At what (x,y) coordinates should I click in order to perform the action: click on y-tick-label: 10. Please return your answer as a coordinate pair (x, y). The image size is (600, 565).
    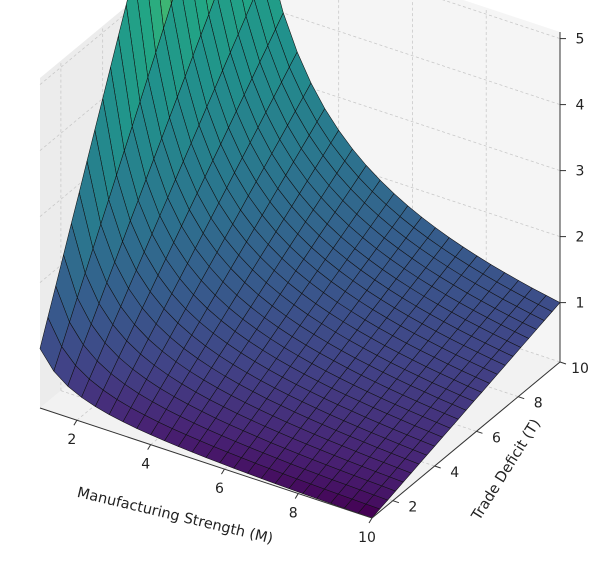
    Looking at the image, I should click on (580, 369).